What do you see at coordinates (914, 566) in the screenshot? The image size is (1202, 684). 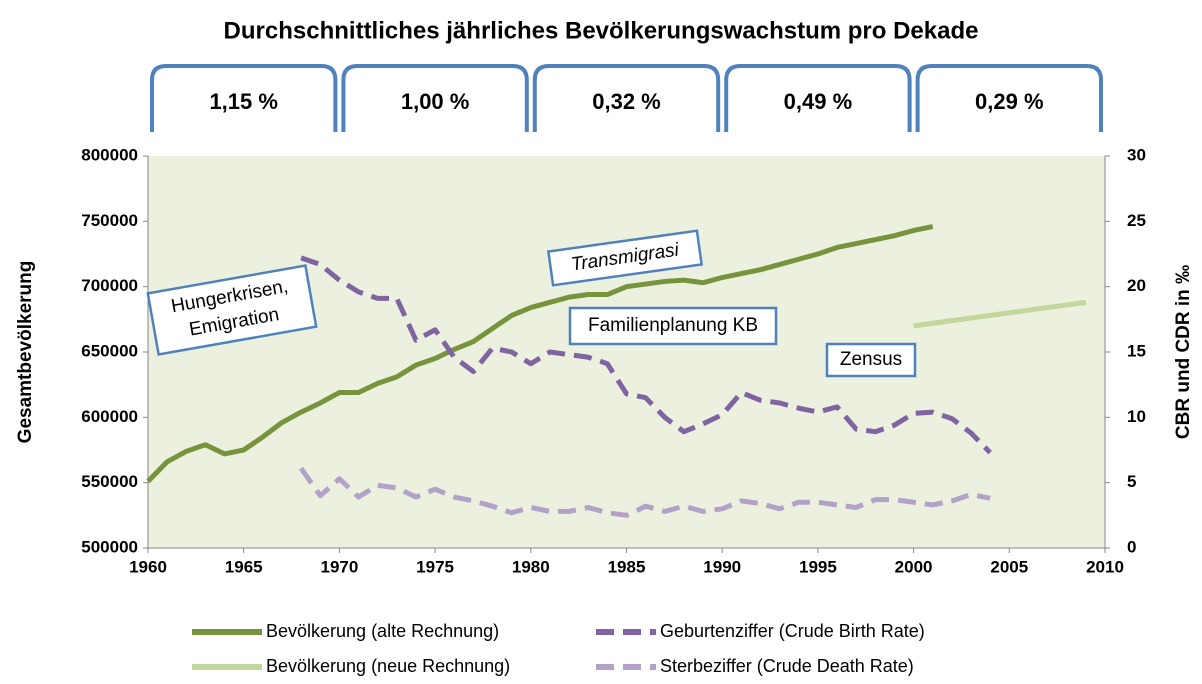 I see `x-tick-label: 2000` at bounding box center [914, 566].